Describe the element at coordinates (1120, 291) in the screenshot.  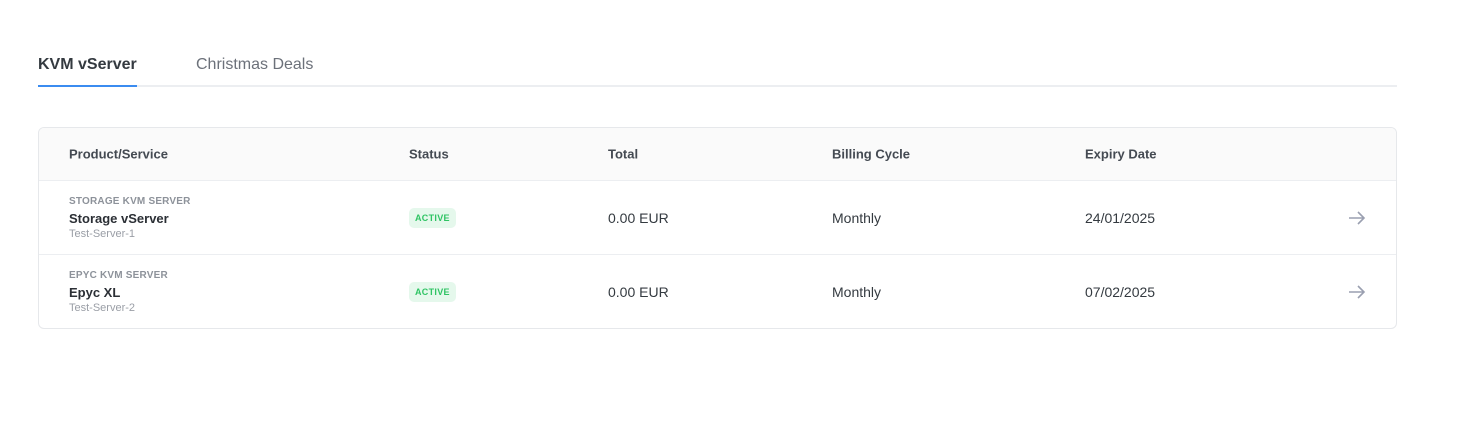
I see `expiry-date: 07/02/2025` at that location.